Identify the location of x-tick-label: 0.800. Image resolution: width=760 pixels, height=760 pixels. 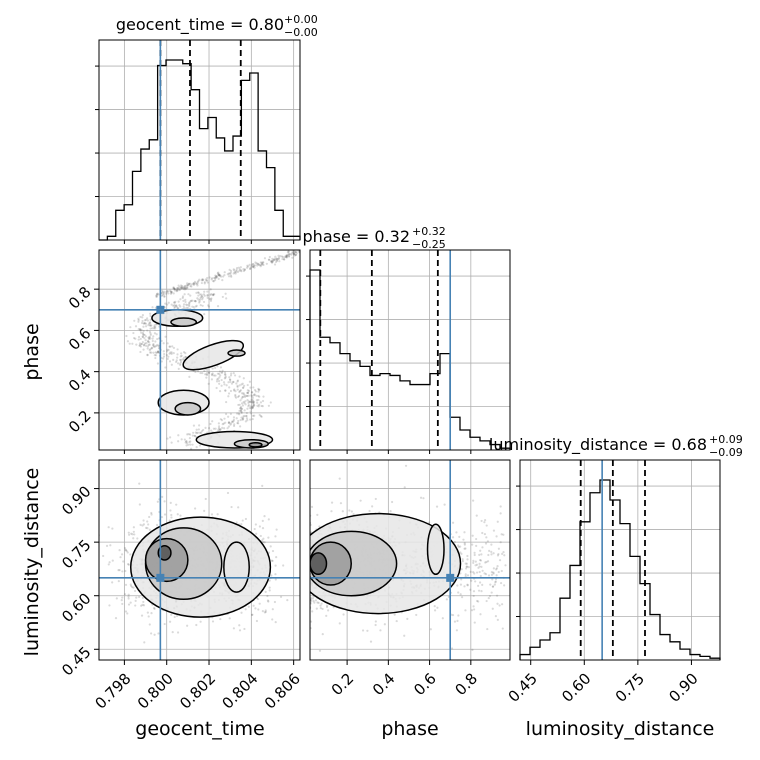
(155, 691).